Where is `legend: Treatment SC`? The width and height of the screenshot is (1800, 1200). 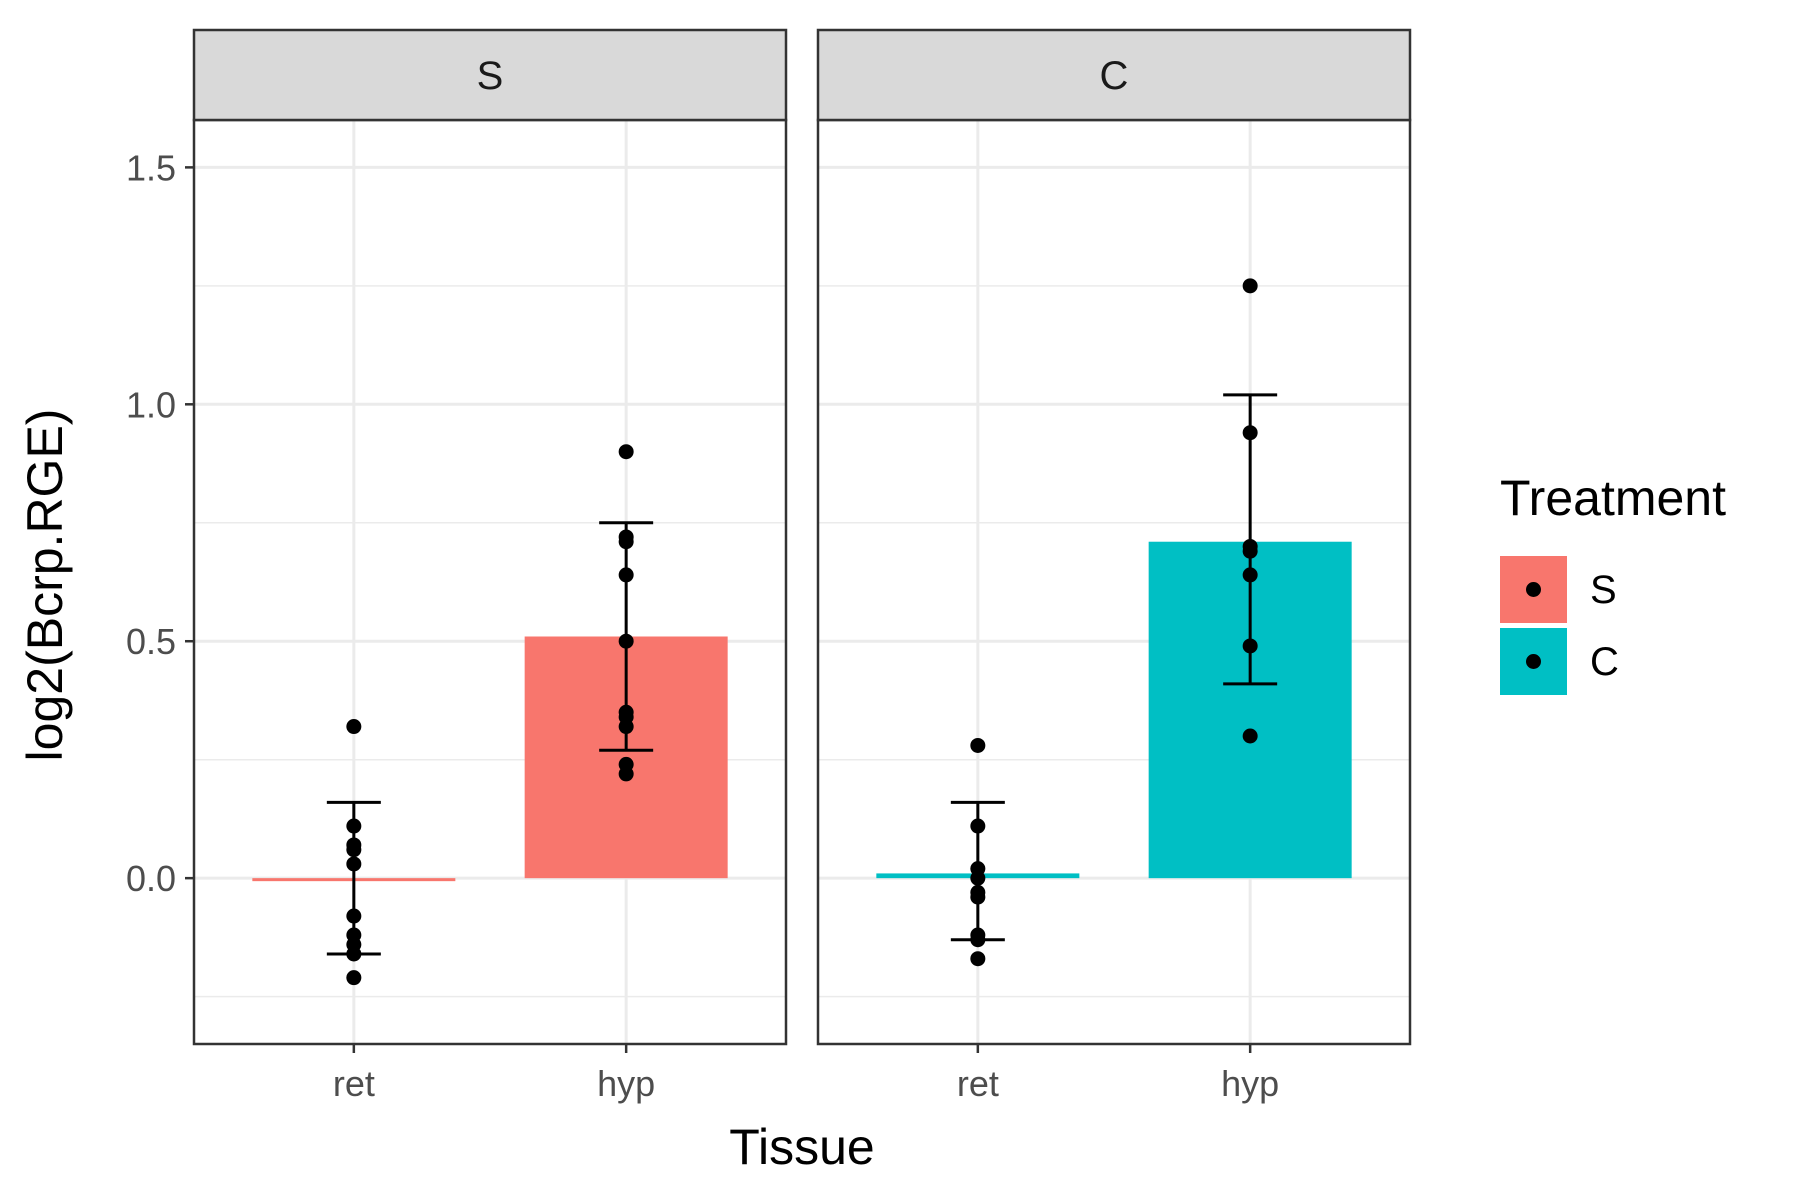 legend: Treatment SC is located at coordinates (1613, 582).